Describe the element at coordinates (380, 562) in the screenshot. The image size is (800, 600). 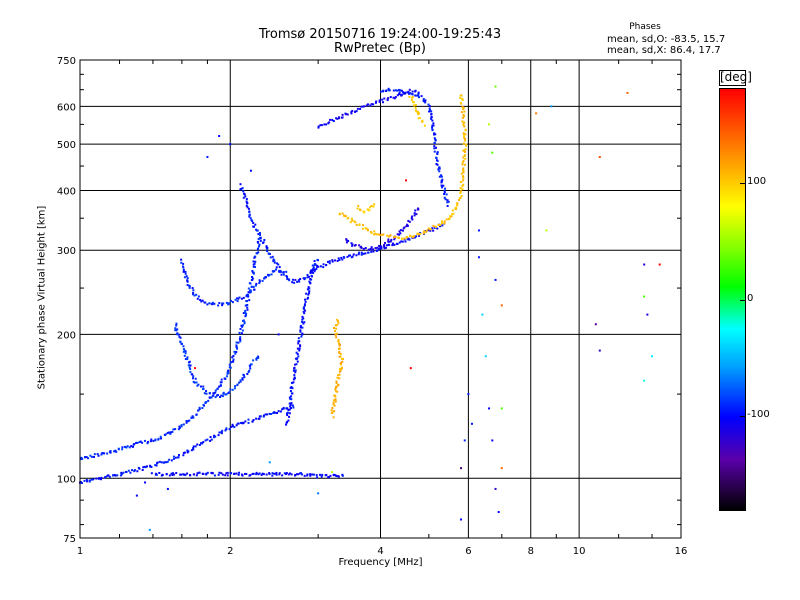
I see `x-axis-label: Frequency [MHz]` at that location.